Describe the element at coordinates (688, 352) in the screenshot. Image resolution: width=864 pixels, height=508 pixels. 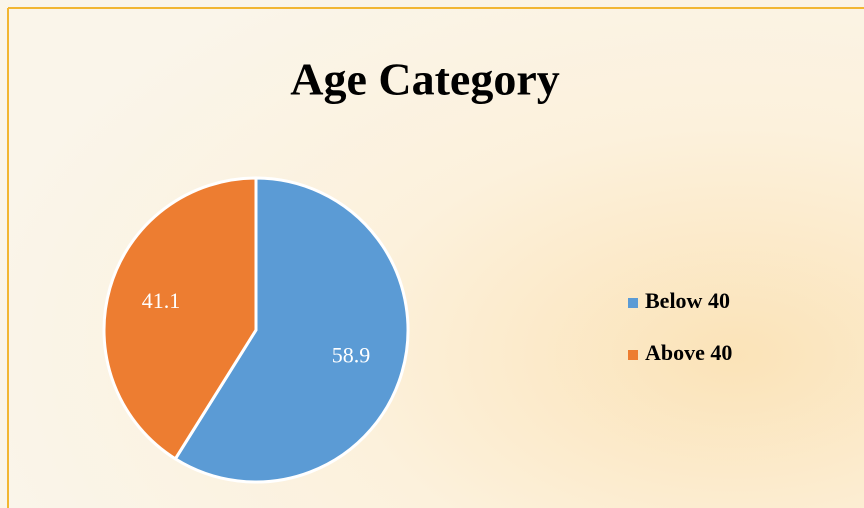
I see `legend-label: Above 40` at that location.